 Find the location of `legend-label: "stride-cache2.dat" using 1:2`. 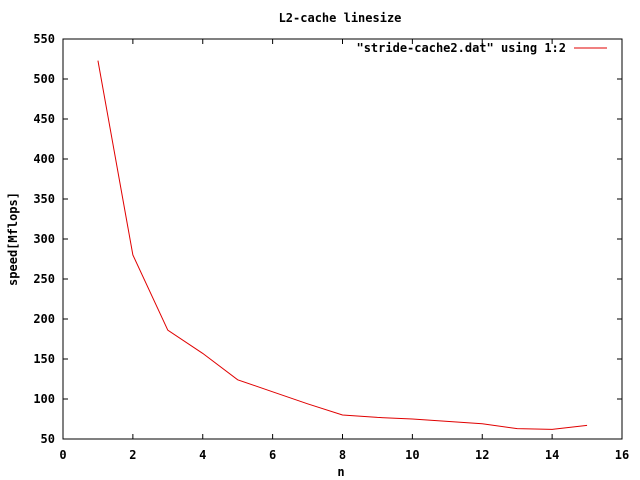

legend-label: "stride-cache2.dat" using 1:2 is located at coordinates (461, 48).